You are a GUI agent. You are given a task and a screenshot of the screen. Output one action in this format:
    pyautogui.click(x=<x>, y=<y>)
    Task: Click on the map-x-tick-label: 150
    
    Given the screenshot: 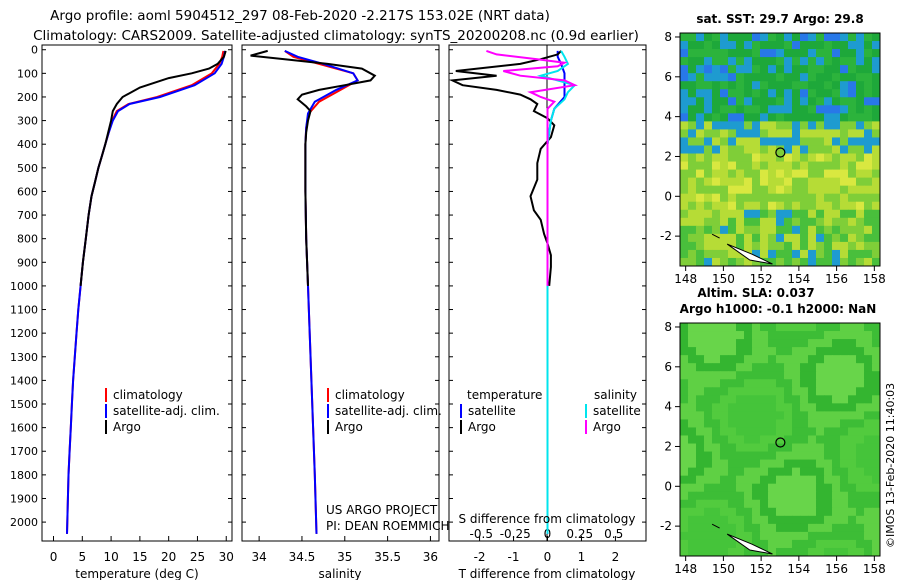 What is the action you would take?
    pyautogui.click(x=723, y=569)
    